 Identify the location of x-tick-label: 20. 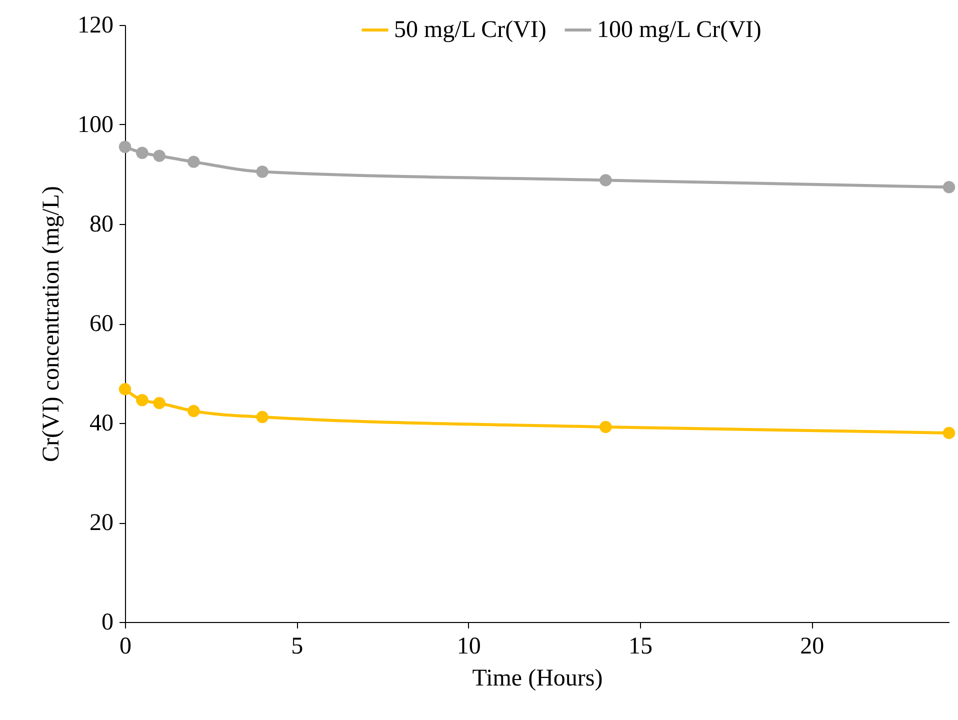
(812, 647).